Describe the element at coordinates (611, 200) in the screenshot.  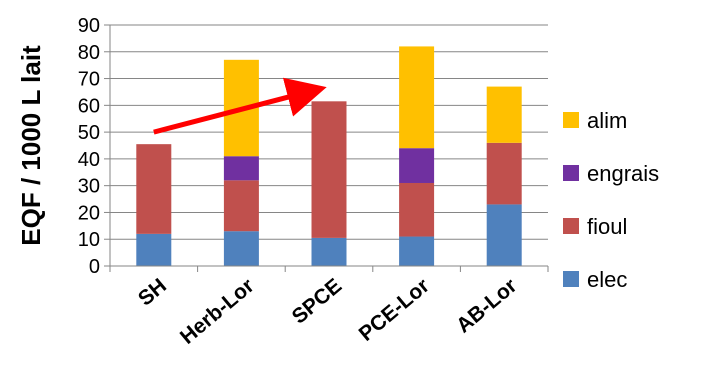
I see `legend: alim engrais fioul elec` at that location.